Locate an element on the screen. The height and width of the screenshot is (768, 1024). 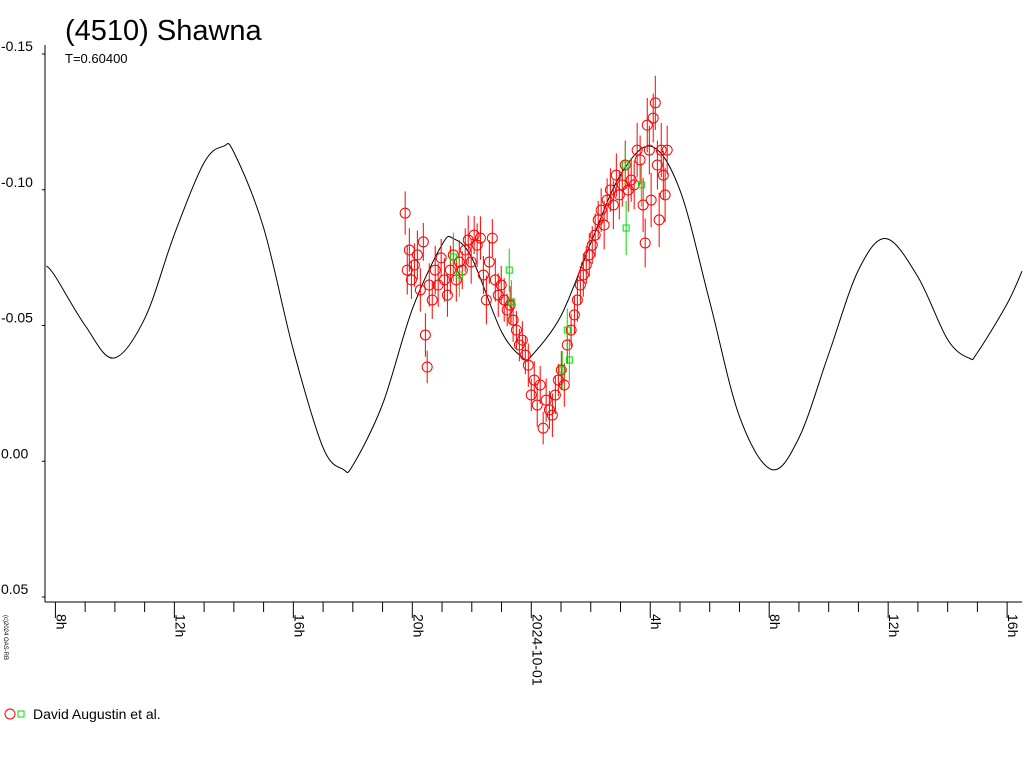
y-tick-label: 0.05 is located at coordinates (14, 589).